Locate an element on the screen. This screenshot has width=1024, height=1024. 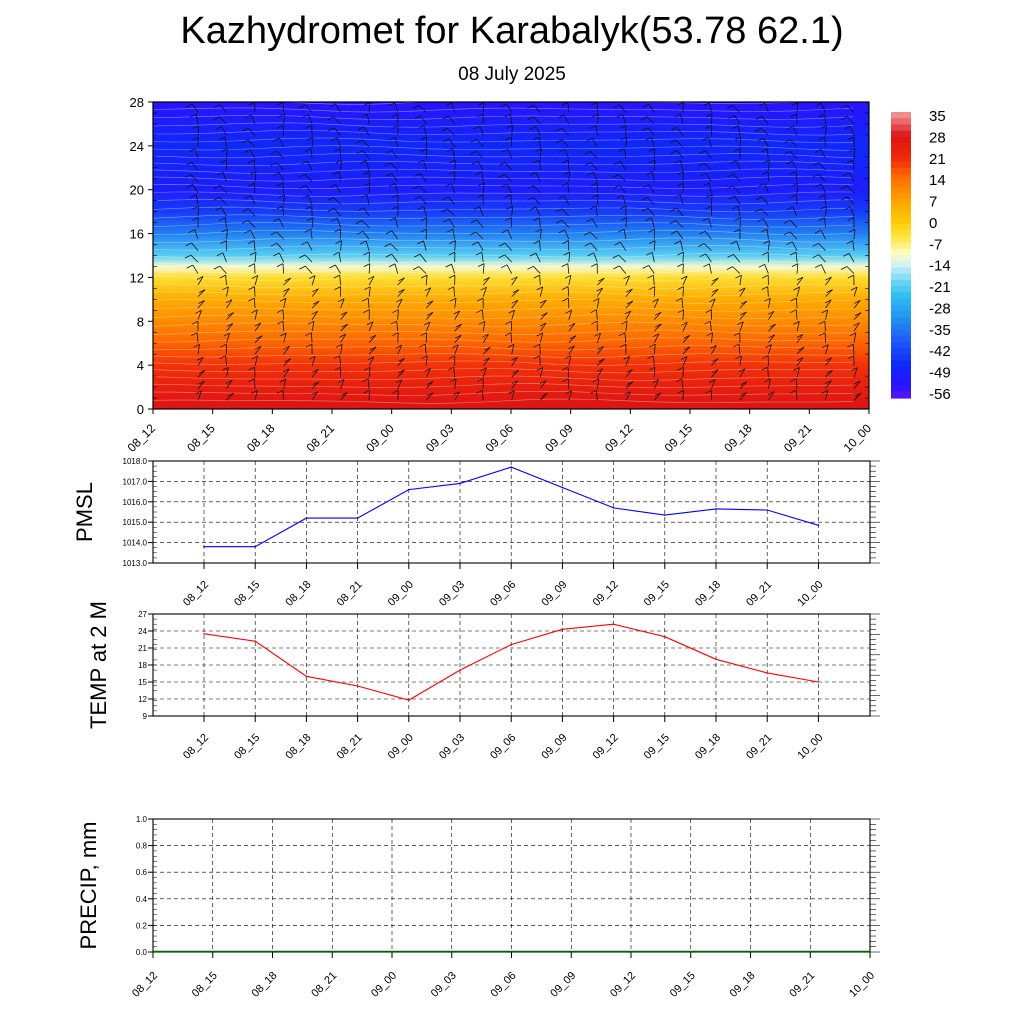
y-tick-label: 1017.0 is located at coordinates (135, 481).